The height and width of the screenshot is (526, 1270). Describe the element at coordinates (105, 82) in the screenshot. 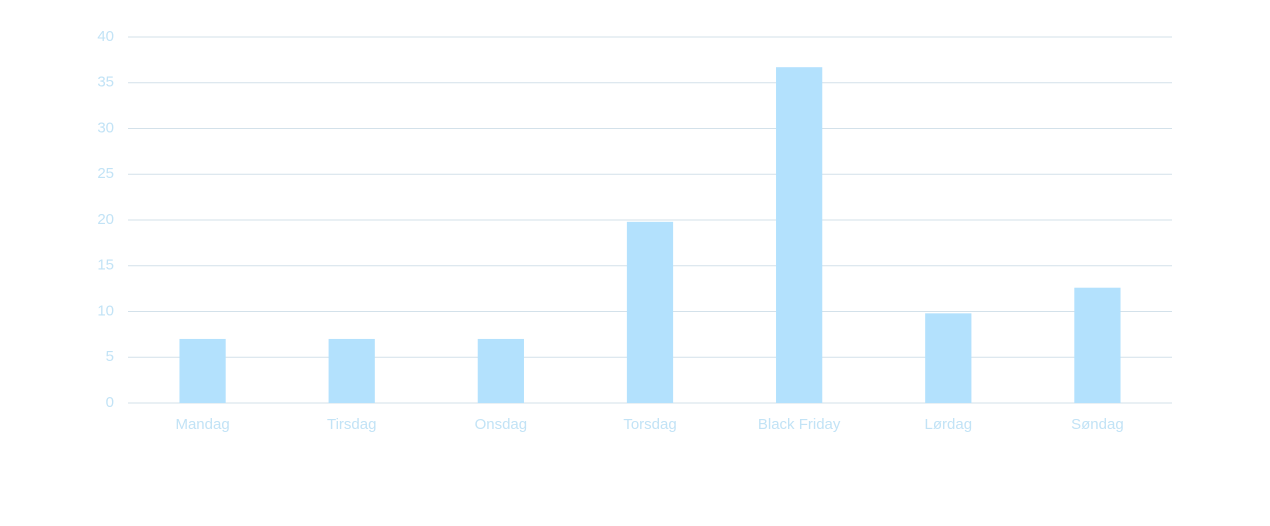

I see `y-tick-label: 35` at that location.